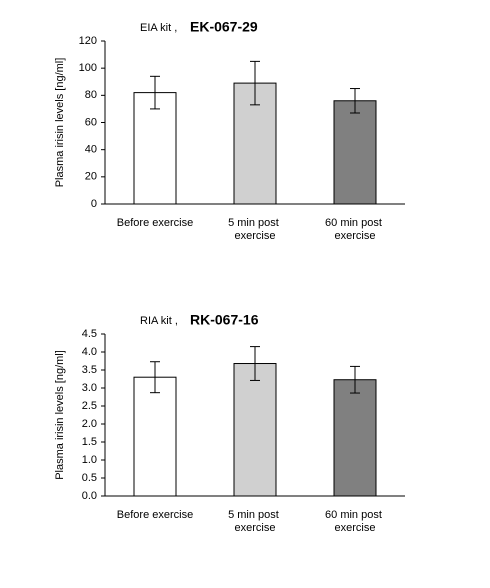 This screenshot has width=490, height=588. I want to click on chart-title: EIA kit ,, so click(158, 28).